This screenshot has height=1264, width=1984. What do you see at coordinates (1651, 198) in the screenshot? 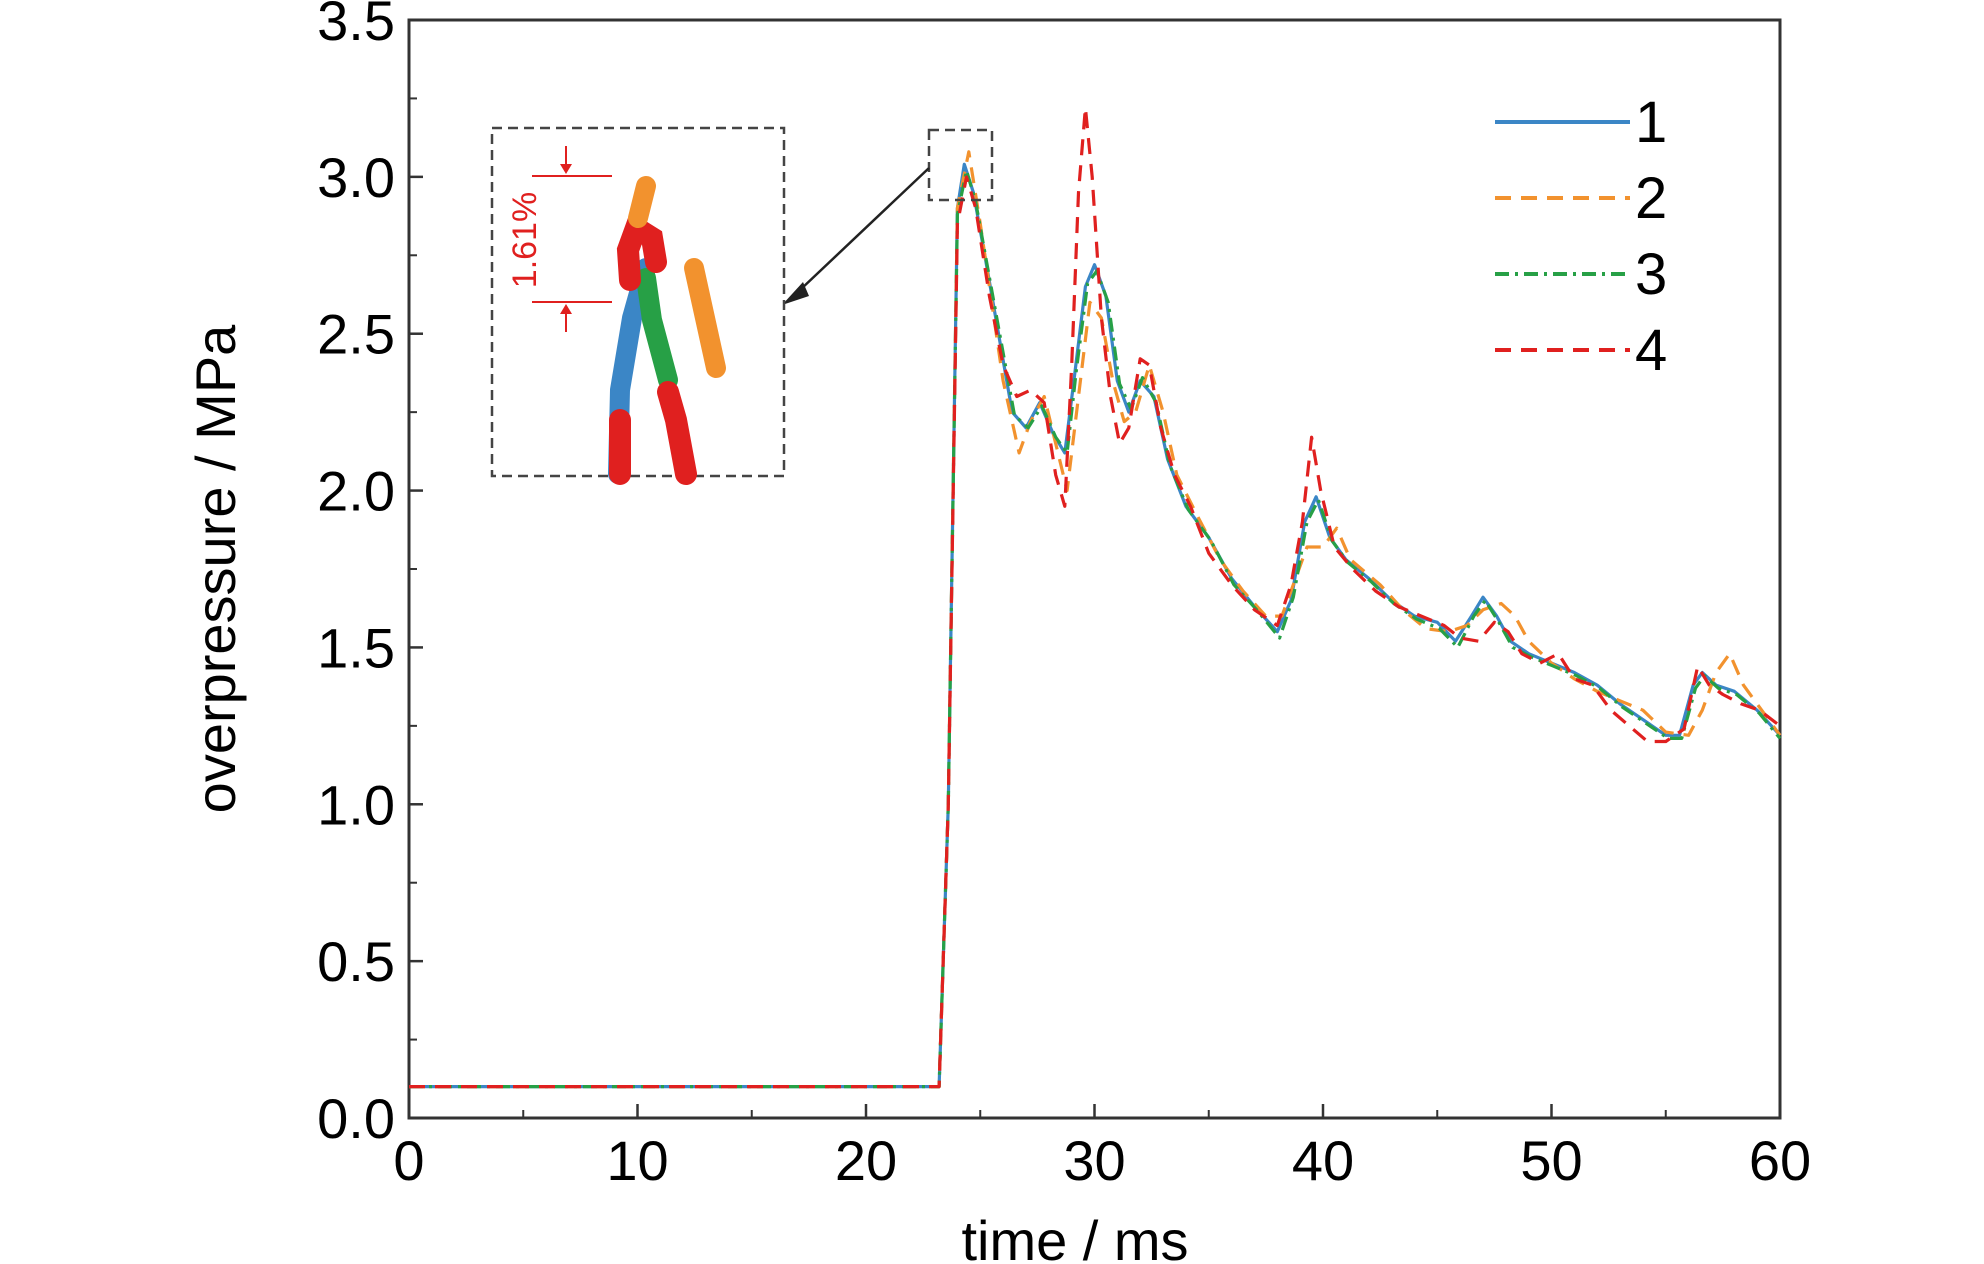
I see `legend-label-2: 2` at bounding box center [1651, 198].